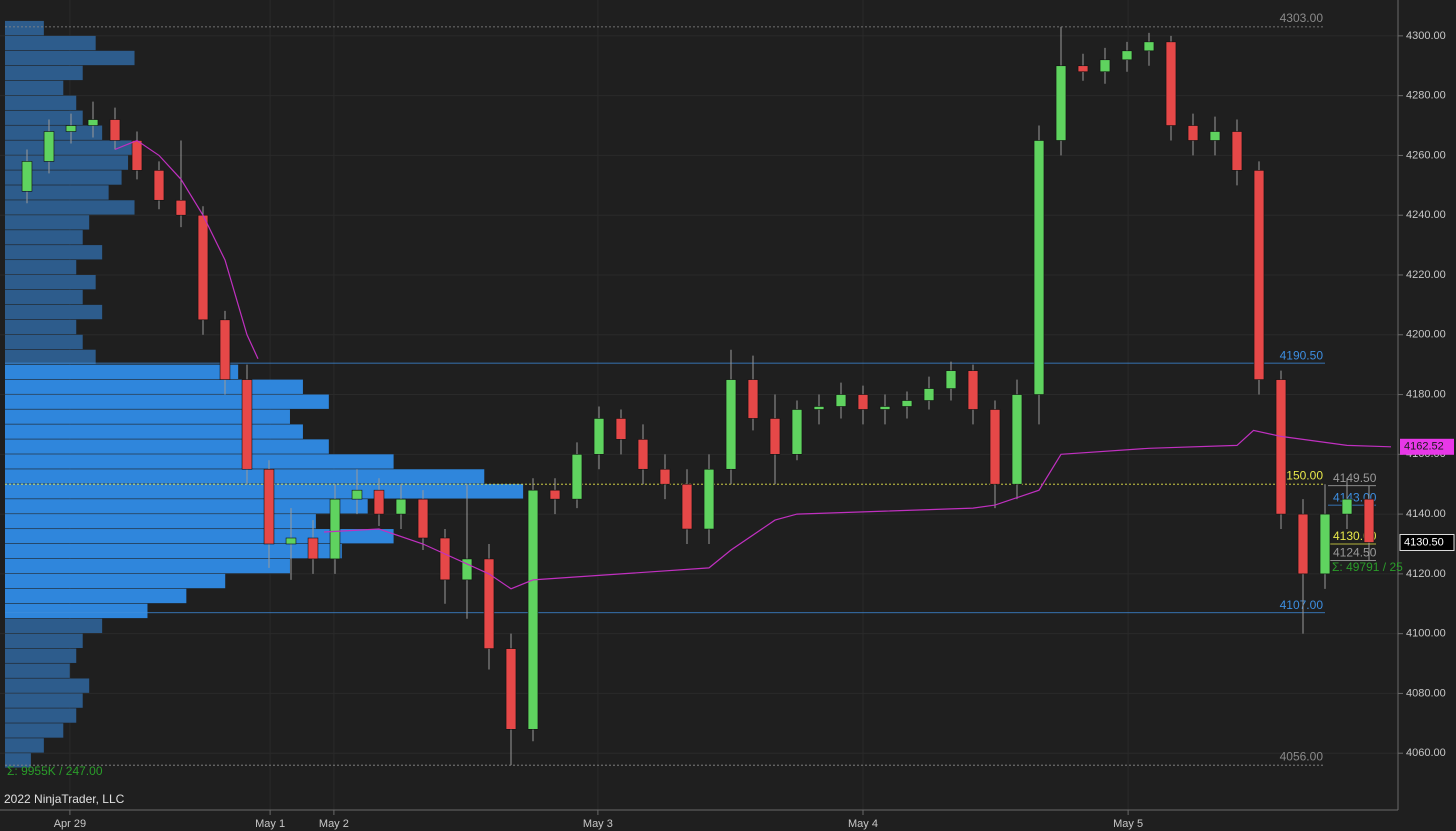 Image resolution: width=1456 pixels, height=831 pixels. I want to click on level-label: 4150.00, so click(1302, 475).